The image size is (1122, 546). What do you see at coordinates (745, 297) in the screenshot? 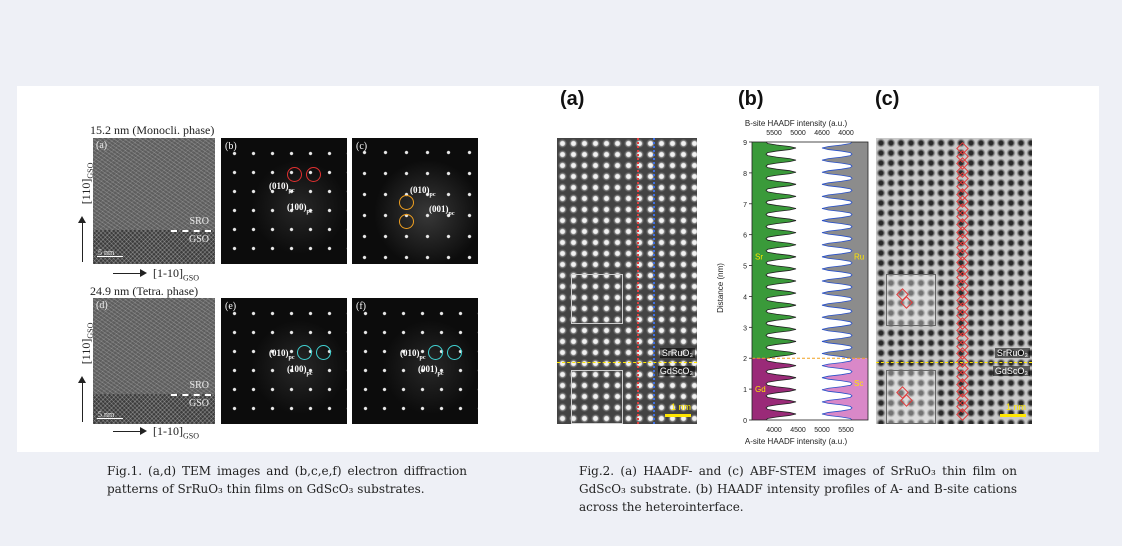
I see `y-tick-label: 4` at bounding box center [745, 297].